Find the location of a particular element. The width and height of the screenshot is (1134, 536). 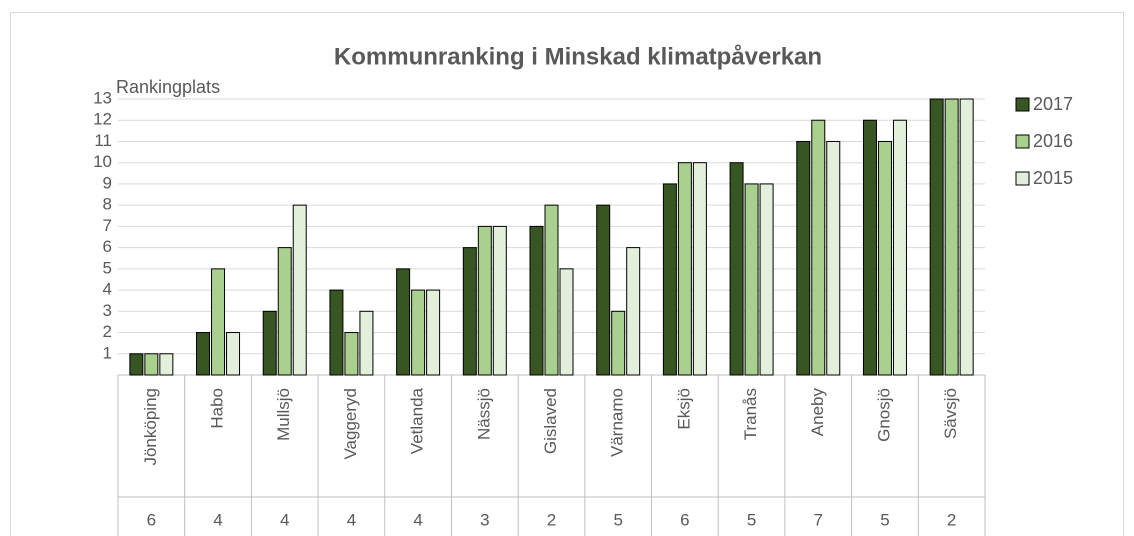

x-tick-label: Mullsjö is located at coordinates (283, 414).